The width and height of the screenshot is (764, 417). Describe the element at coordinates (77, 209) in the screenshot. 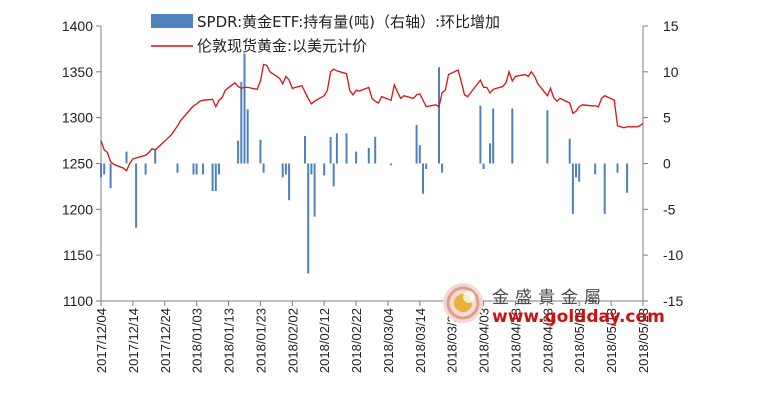

I see `left-tick-label: 1200` at that location.